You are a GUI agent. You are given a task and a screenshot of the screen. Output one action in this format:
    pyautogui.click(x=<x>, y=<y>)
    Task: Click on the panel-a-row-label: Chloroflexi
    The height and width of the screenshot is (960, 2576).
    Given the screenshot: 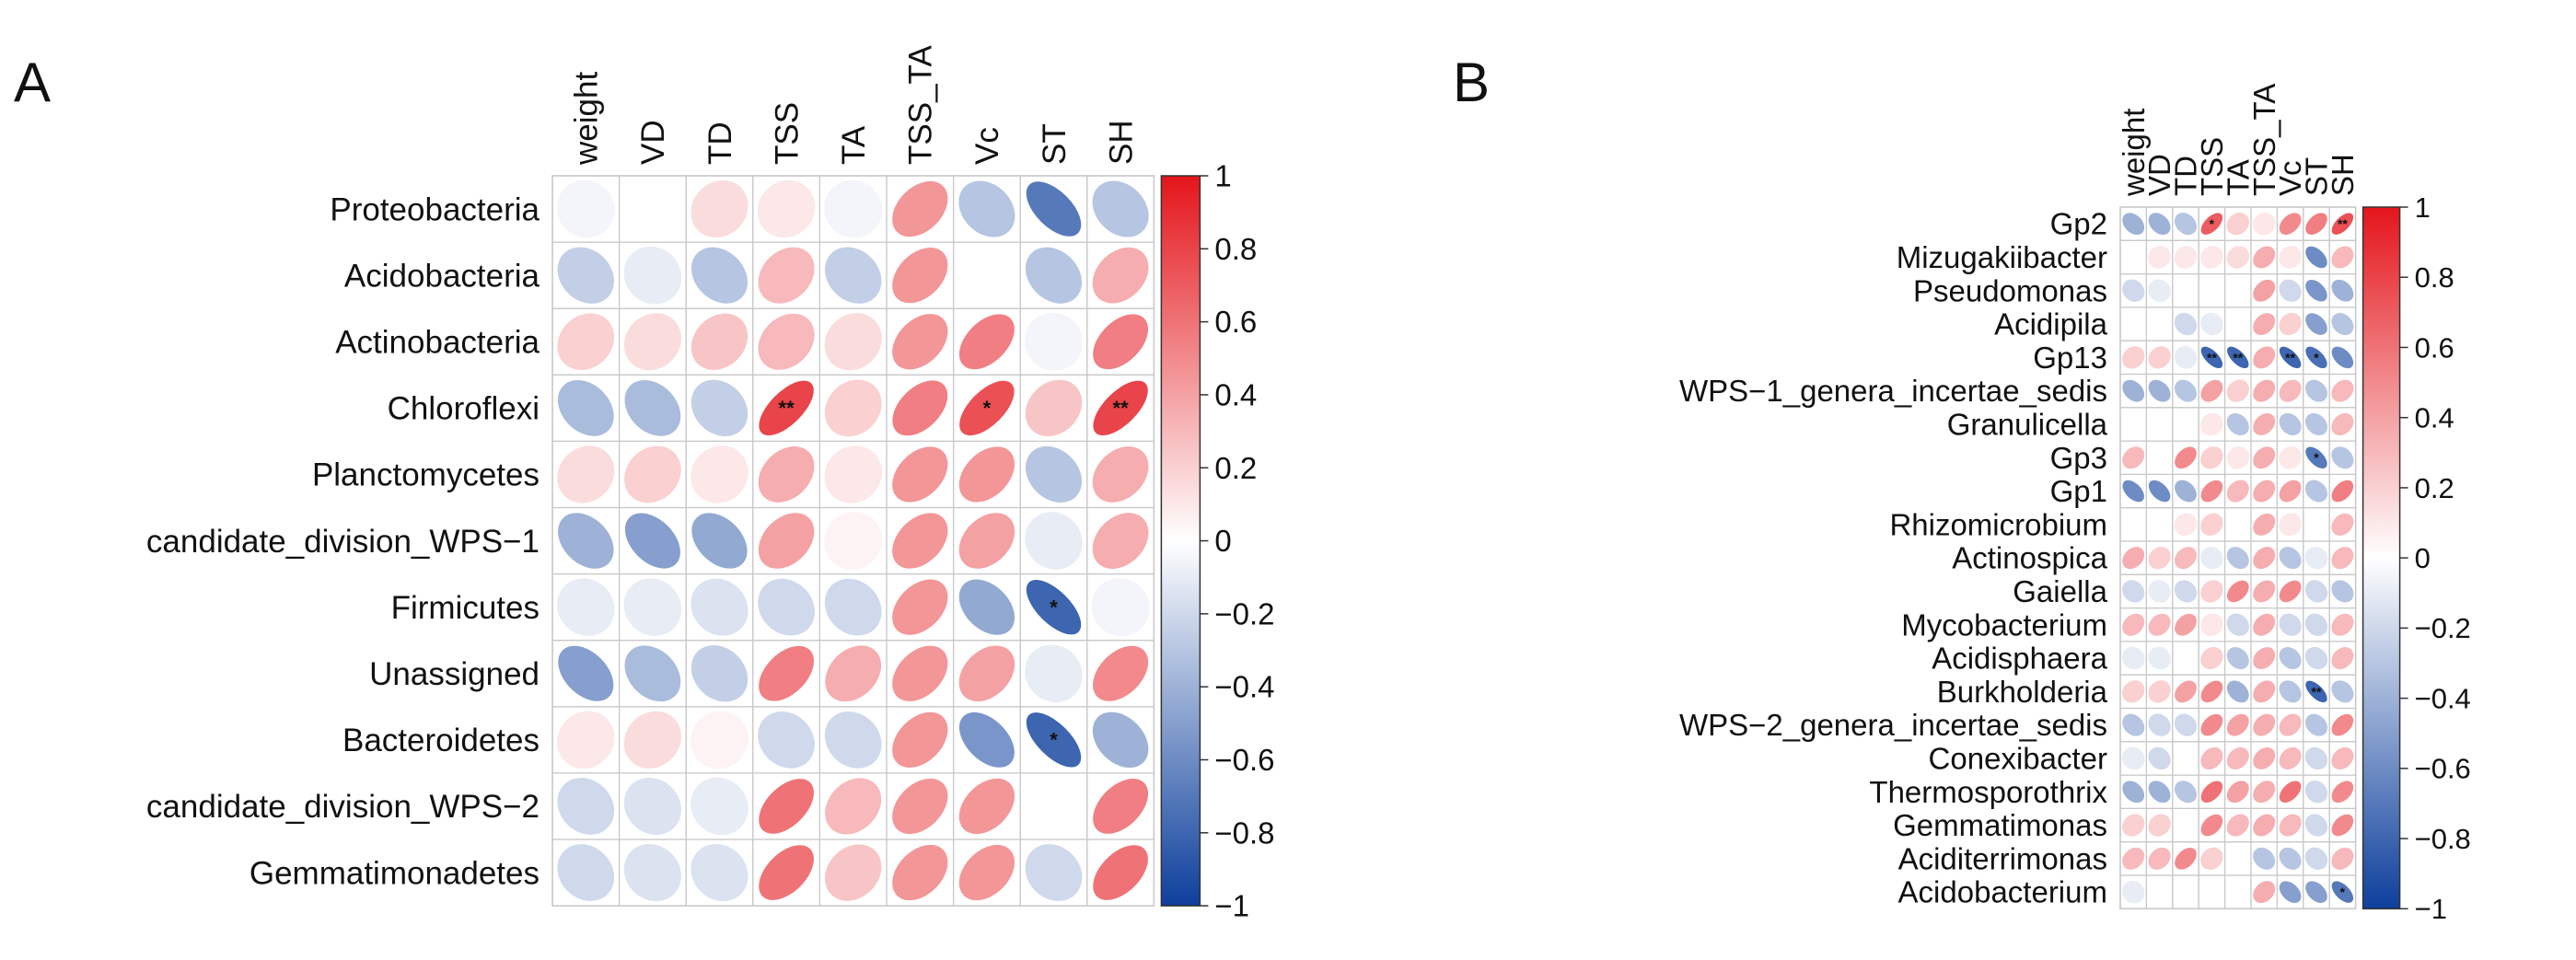 What is the action you would take?
    pyautogui.click(x=464, y=409)
    